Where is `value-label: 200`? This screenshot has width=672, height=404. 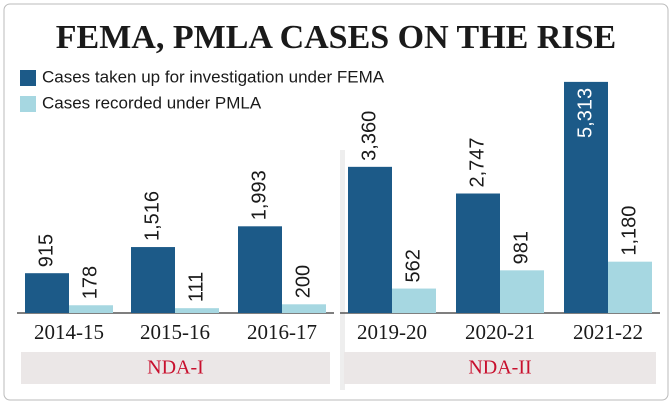
value-label: 200 is located at coordinates (303, 281).